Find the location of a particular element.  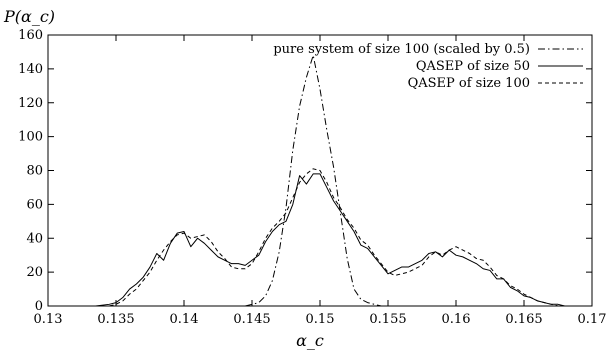

y-tick-label: 80 is located at coordinates (34, 171).